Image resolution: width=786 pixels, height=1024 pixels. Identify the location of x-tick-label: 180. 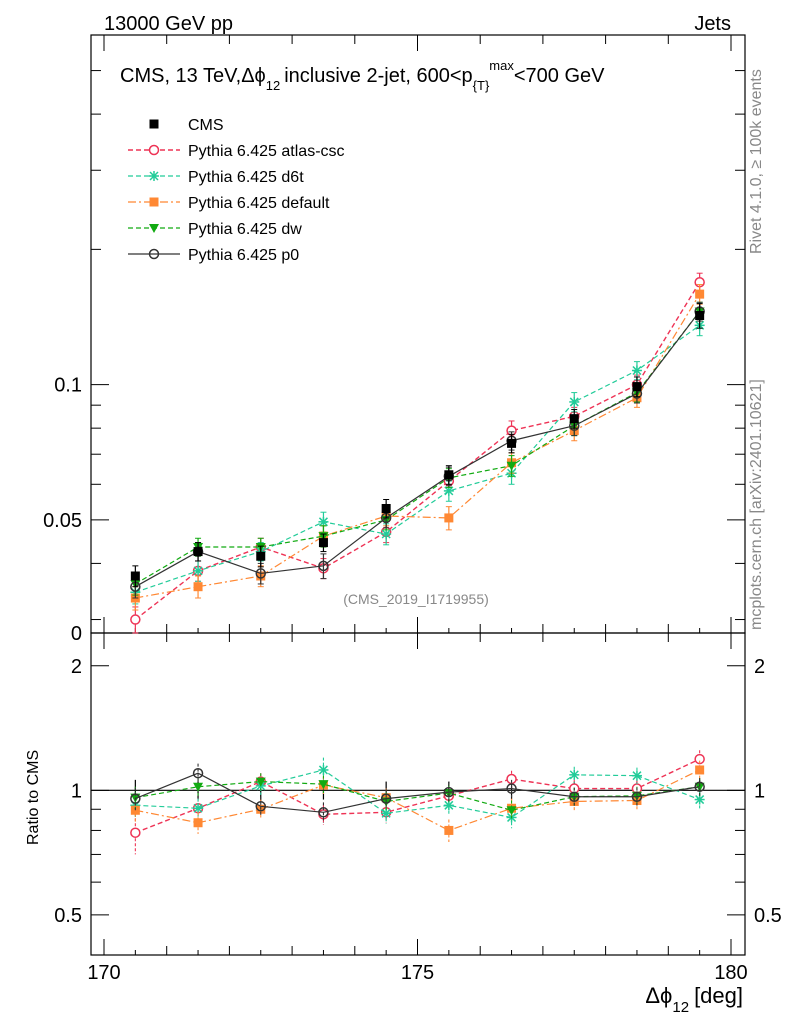
(730, 973).